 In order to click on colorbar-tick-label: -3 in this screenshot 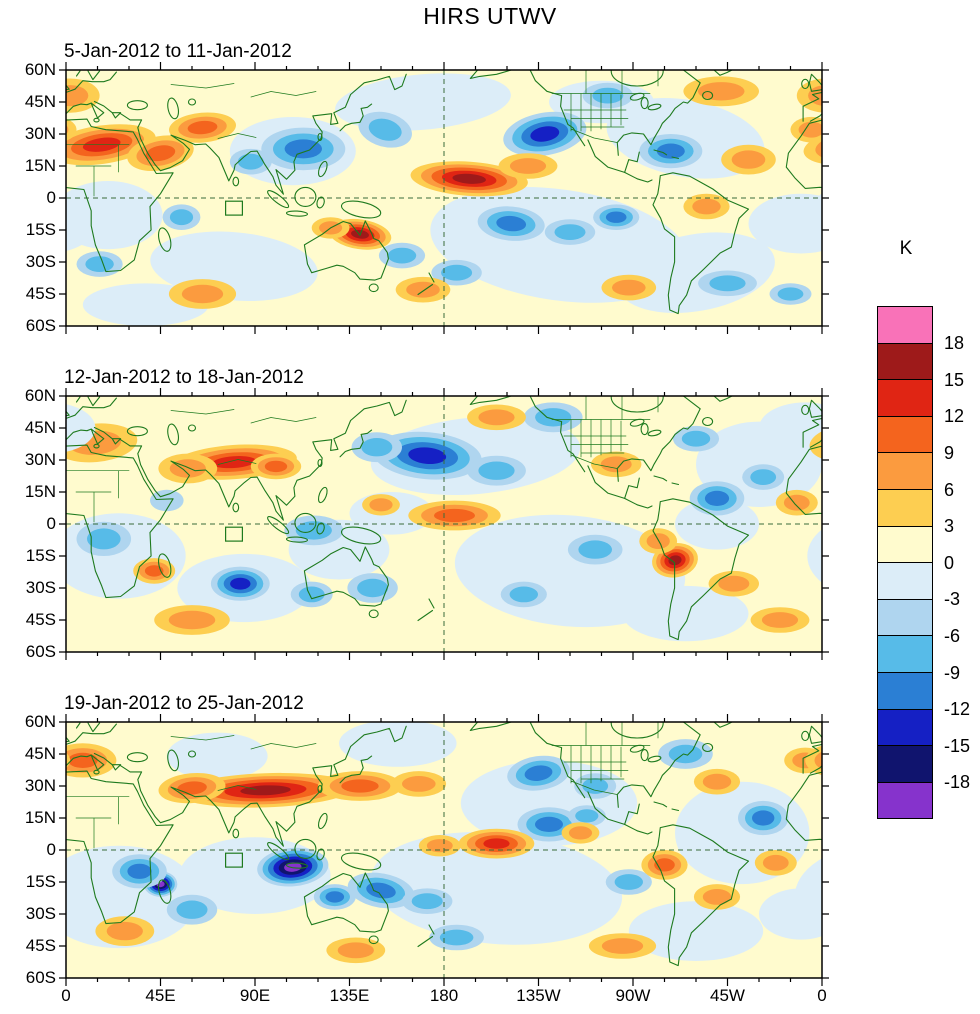, I will do `click(952, 599)`.